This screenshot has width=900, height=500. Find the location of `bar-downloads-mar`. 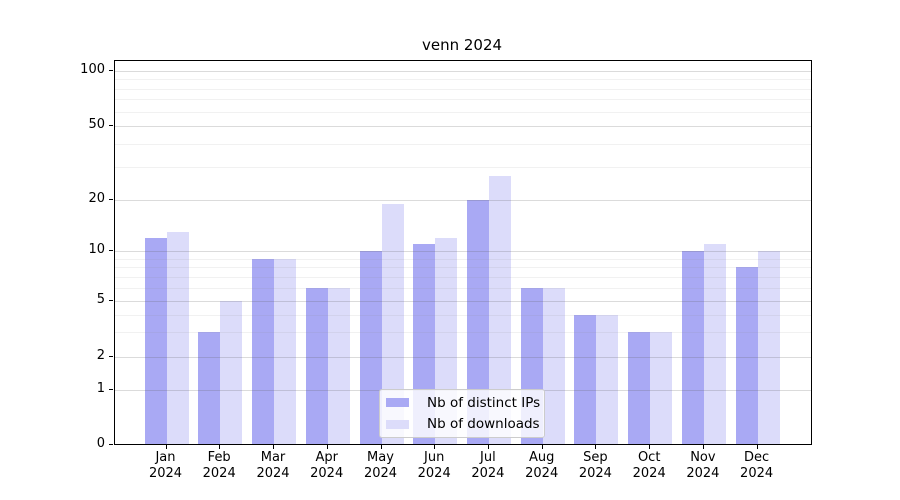

bar-downloads-mar is located at coordinates (285, 351).